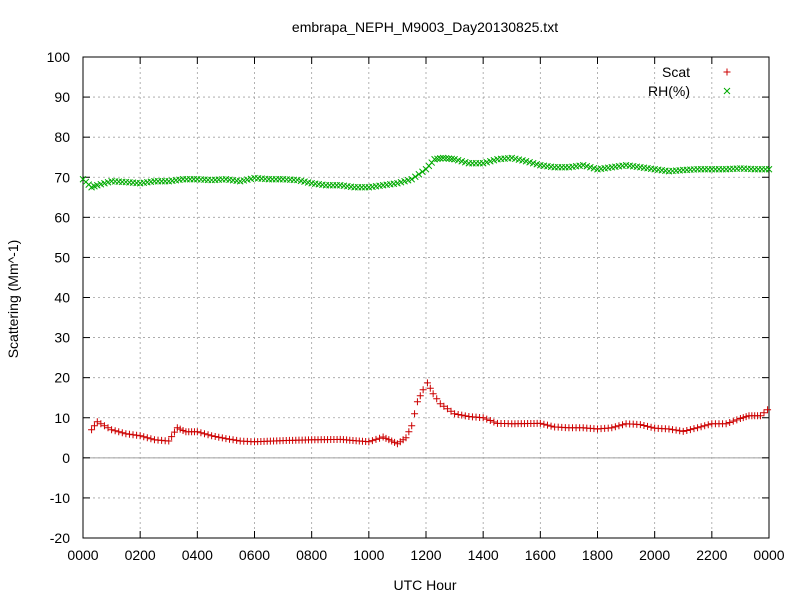 Image resolution: width=800 pixels, height=605 pixels. What do you see at coordinates (62, 137) in the screenshot?
I see `y-tick-label: 80` at bounding box center [62, 137].